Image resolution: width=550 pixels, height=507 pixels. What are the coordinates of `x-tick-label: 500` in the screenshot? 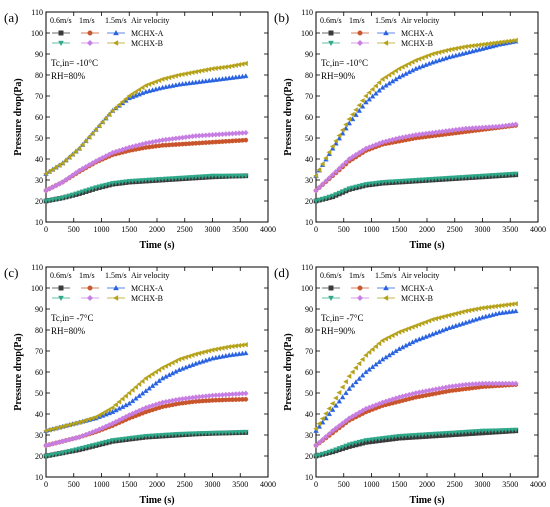 It's located at (74, 484).